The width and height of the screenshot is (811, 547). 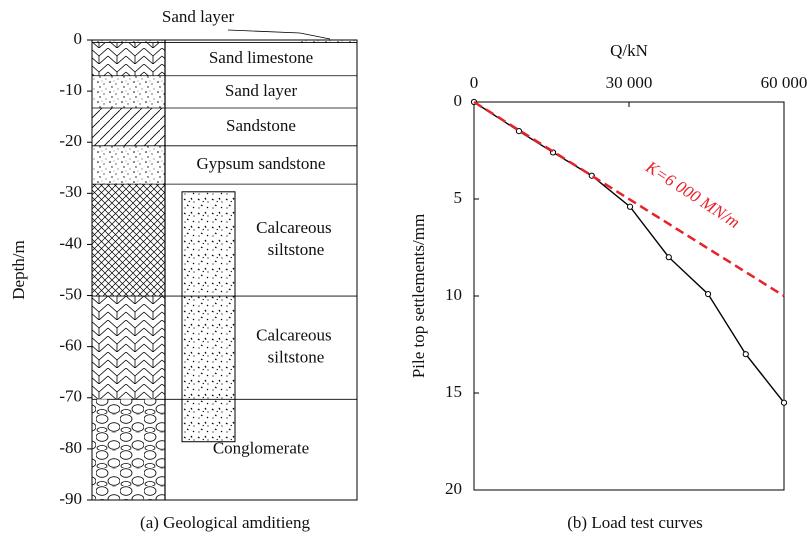 What do you see at coordinates (279, 34) in the screenshot?
I see `leader-line` at bounding box center [279, 34].